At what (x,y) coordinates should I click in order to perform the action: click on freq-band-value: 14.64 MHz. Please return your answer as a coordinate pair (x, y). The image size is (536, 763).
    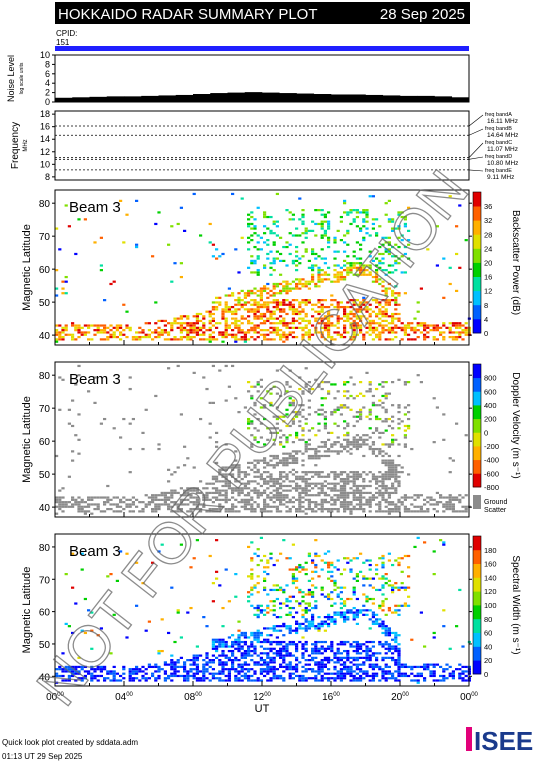
    Looking at the image, I should click on (502, 135).